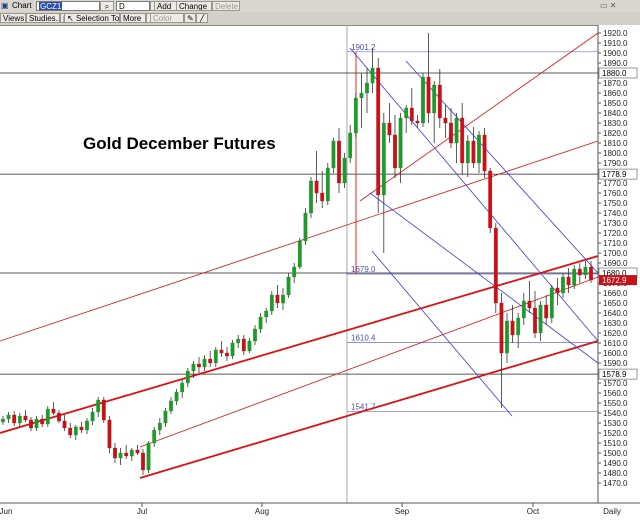 The width and height of the screenshot is (640, 527). I want to click on x-tick-label: Aug, so click(262, 511).